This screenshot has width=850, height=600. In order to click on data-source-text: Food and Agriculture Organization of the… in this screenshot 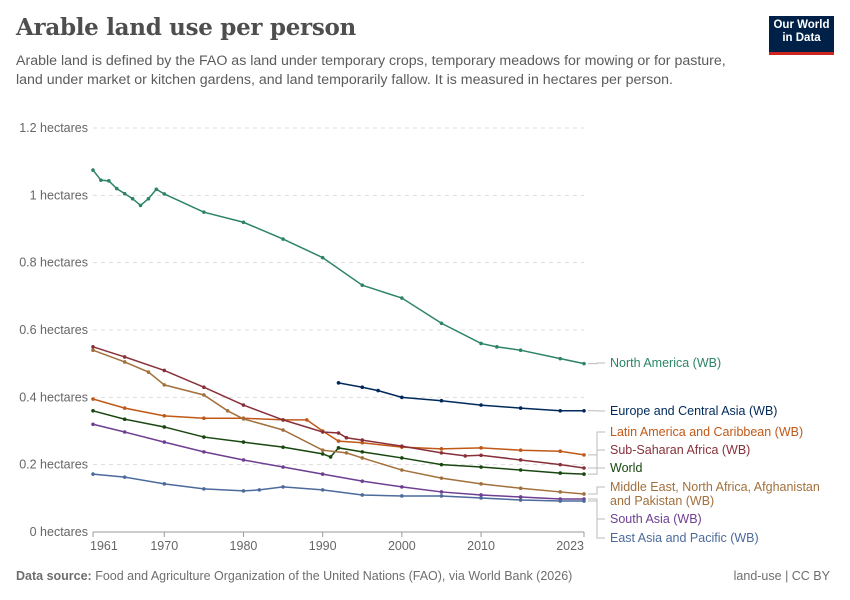, I will do `click(334, 576)`.